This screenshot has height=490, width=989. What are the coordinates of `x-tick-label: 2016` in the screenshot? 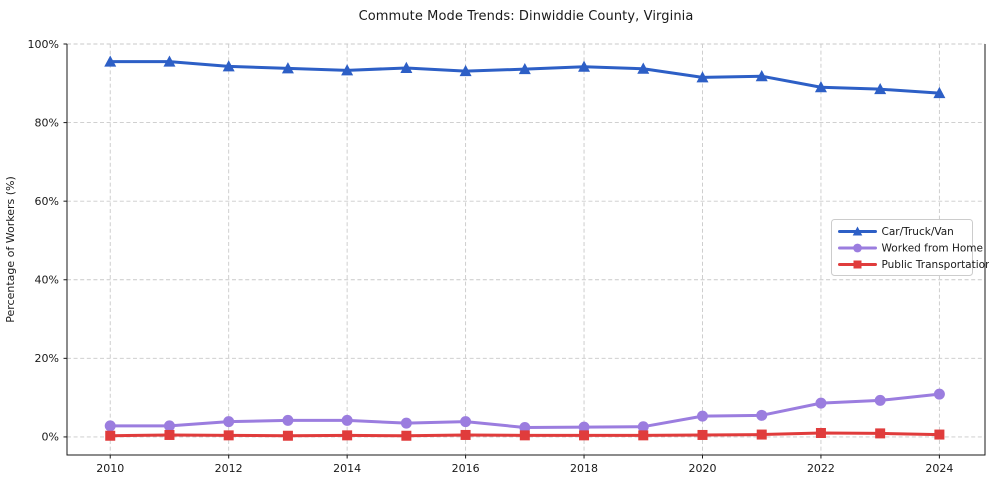 It's located at (466, 468).